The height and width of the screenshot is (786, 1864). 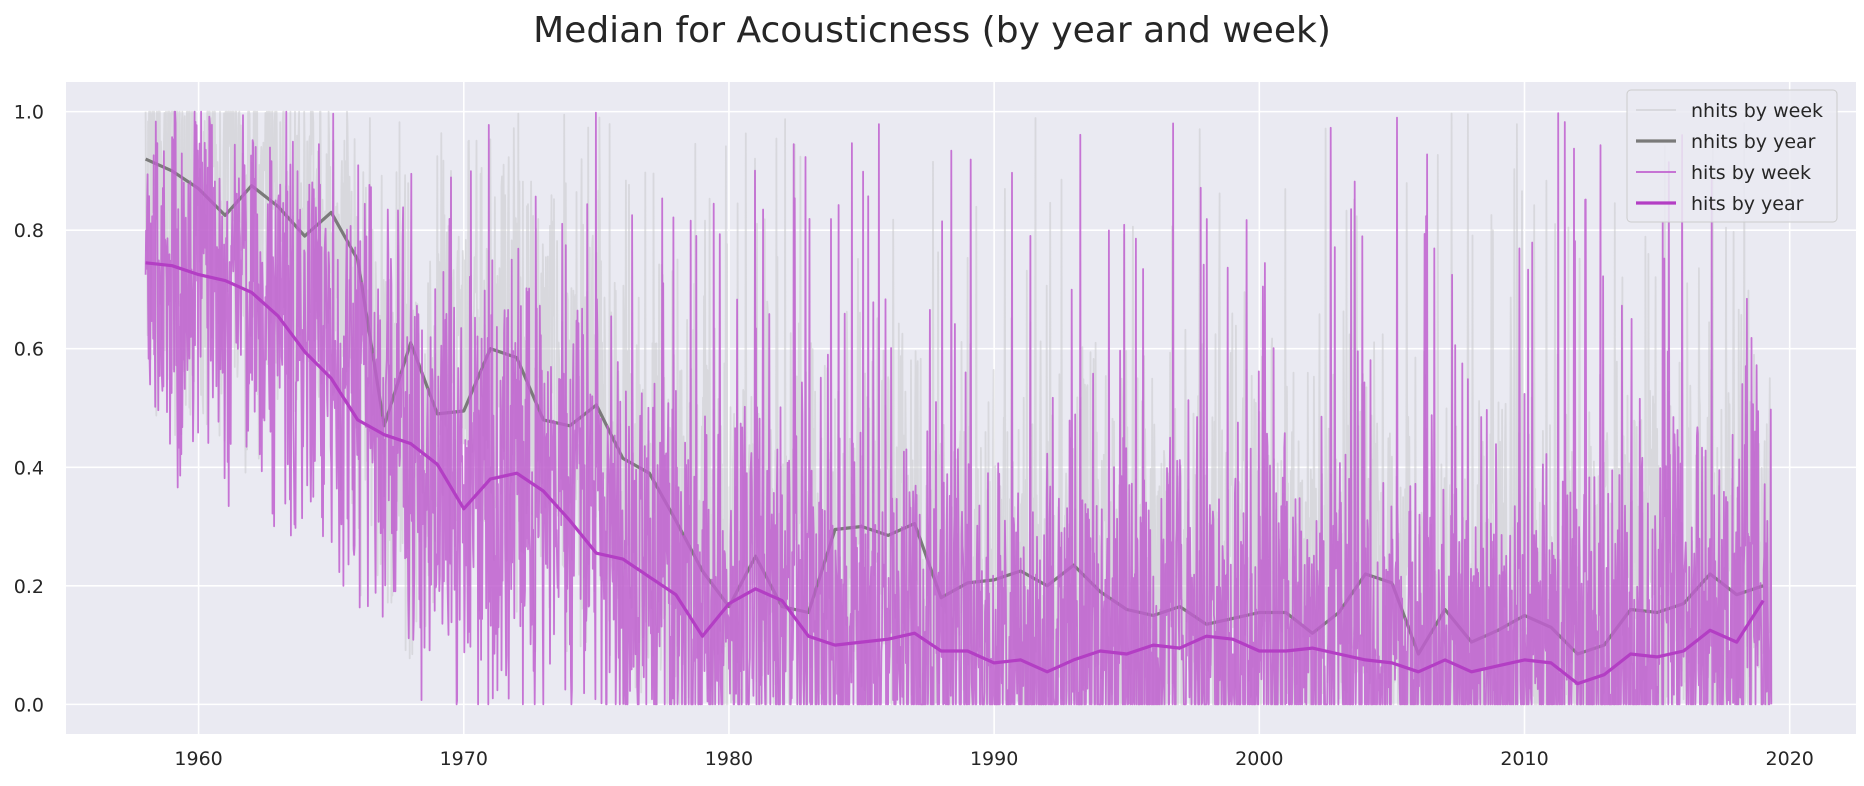 I want to click on y-tick-labels: 0.0 0.2 0.4 0.6 0.8 1.0, so click(x=29, y=409).